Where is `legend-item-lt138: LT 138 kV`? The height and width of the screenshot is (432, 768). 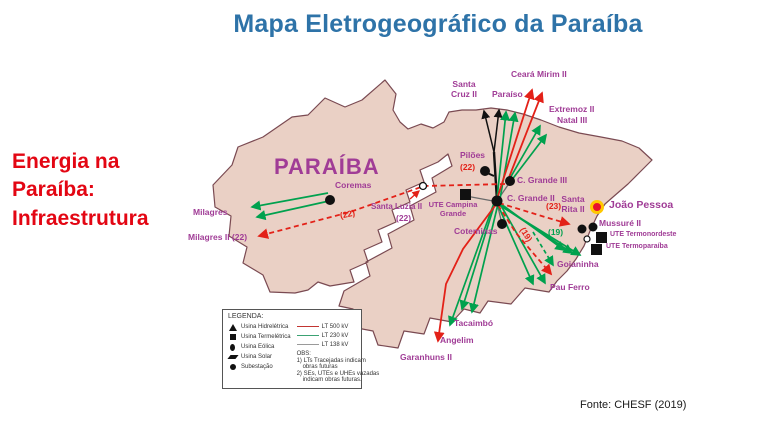 legend-item-lt138: LT 138 kV is located at coordinates (338, 344).